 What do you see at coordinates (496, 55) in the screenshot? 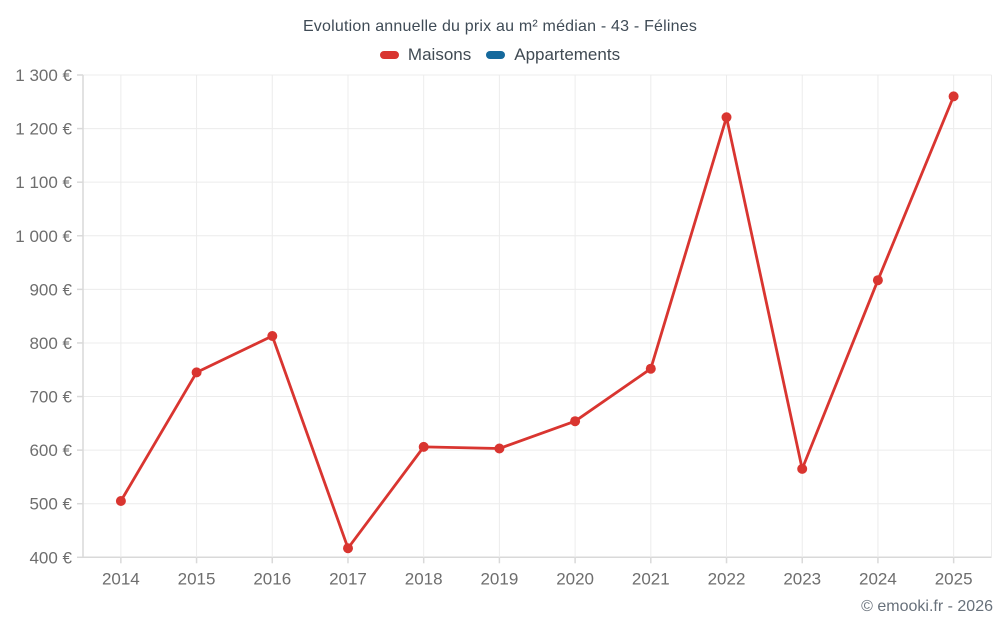
I see `appartements-series-swatch-icon` at bounding box center [496, 55].